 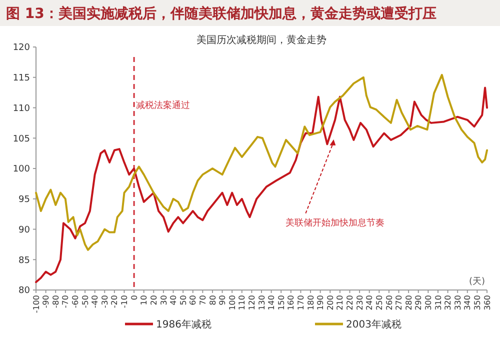 I want to click on x-tick-label: 160, so click(x=291, y=302).